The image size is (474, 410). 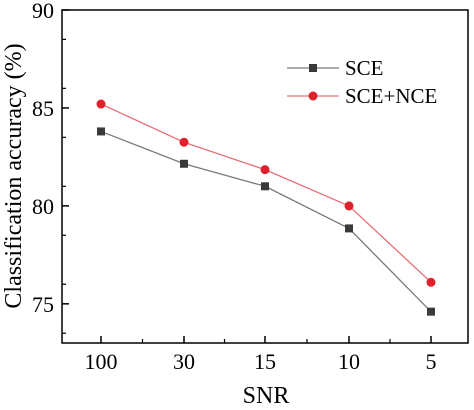 I want to click on x-tick-label: 100, so click(x=101, y=361).